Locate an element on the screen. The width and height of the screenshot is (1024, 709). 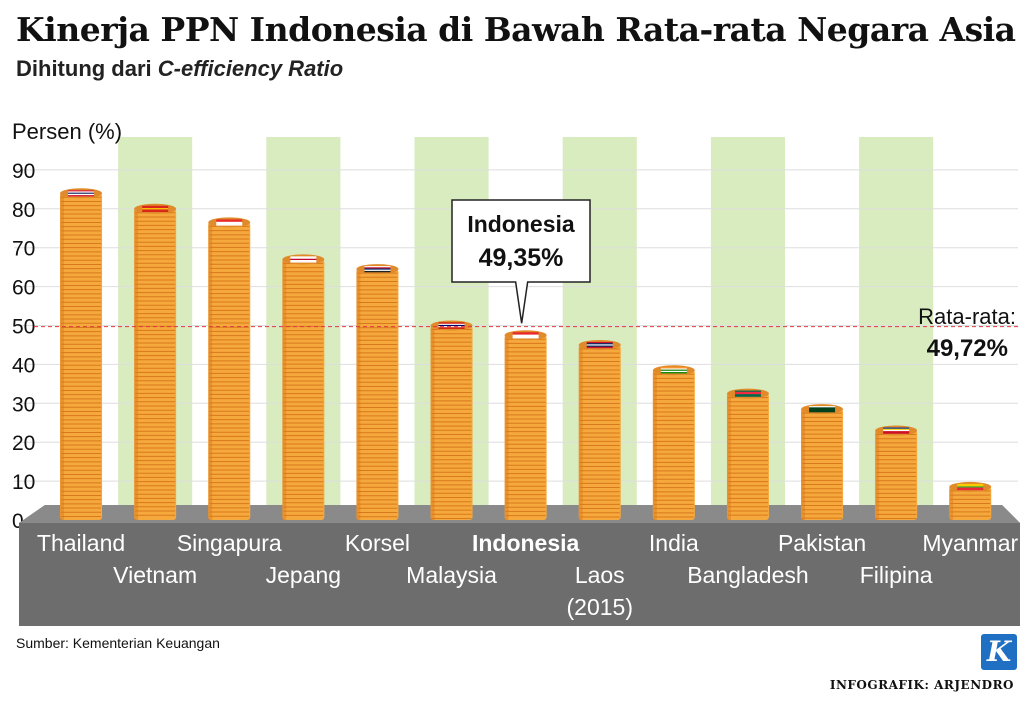
bar-indonesia is located at coordinates (525, 425).